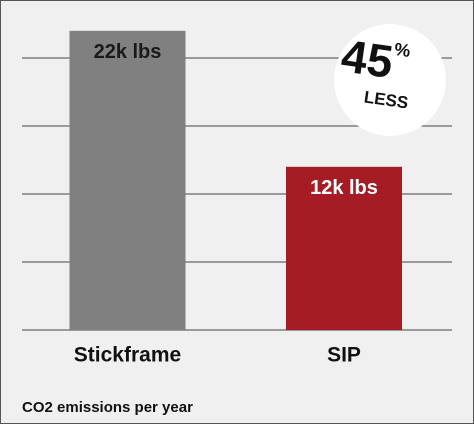 The height and width of the screenshot is (424, 474). What do you see at coordinates (344, 355) in the screenshot?
I see `x-tick-label: SIP` at bounding box center [344, 355].